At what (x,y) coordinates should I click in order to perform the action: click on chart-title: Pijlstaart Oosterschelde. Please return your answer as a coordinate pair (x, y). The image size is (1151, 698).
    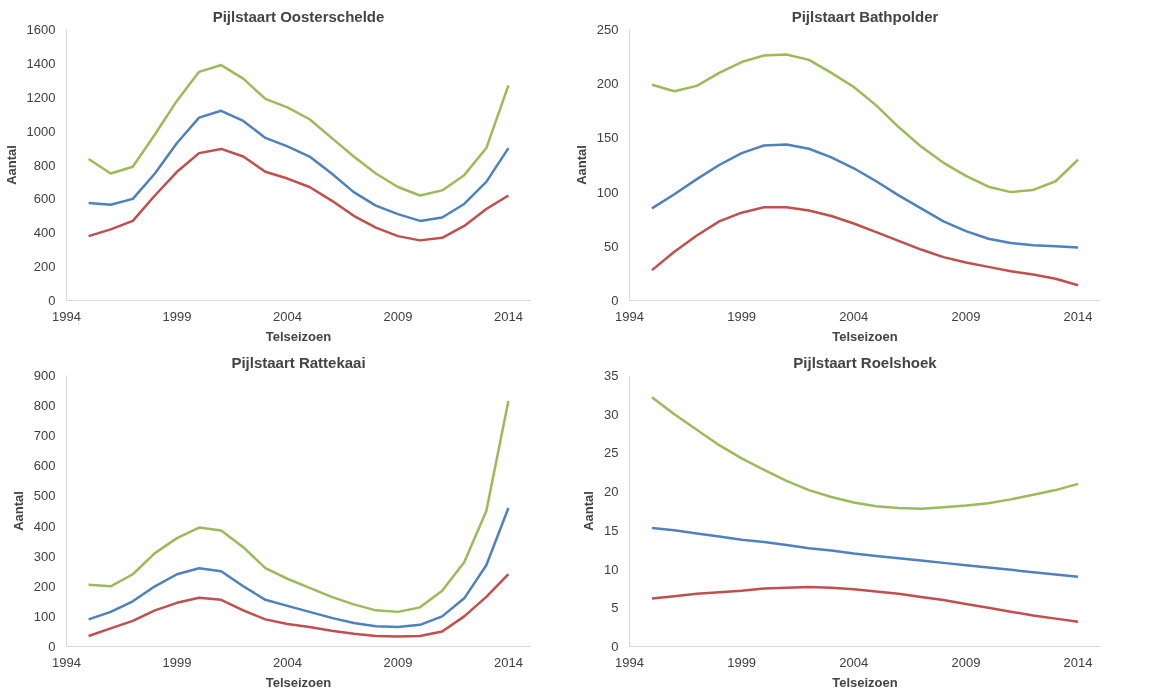
    Looking at the image, I should click on (298, 16).